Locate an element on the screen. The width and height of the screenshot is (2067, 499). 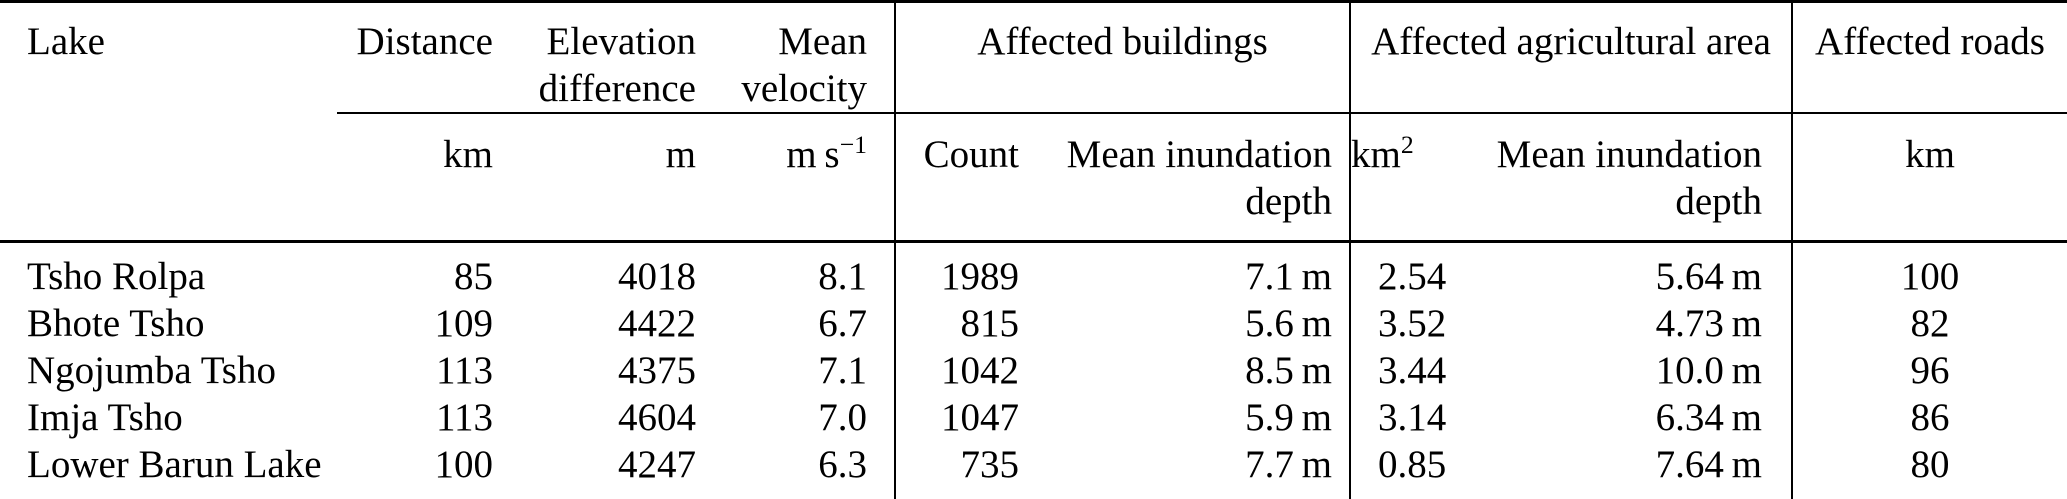
cell-agri-area: 3.14 is located at coordinates (1405, 417).